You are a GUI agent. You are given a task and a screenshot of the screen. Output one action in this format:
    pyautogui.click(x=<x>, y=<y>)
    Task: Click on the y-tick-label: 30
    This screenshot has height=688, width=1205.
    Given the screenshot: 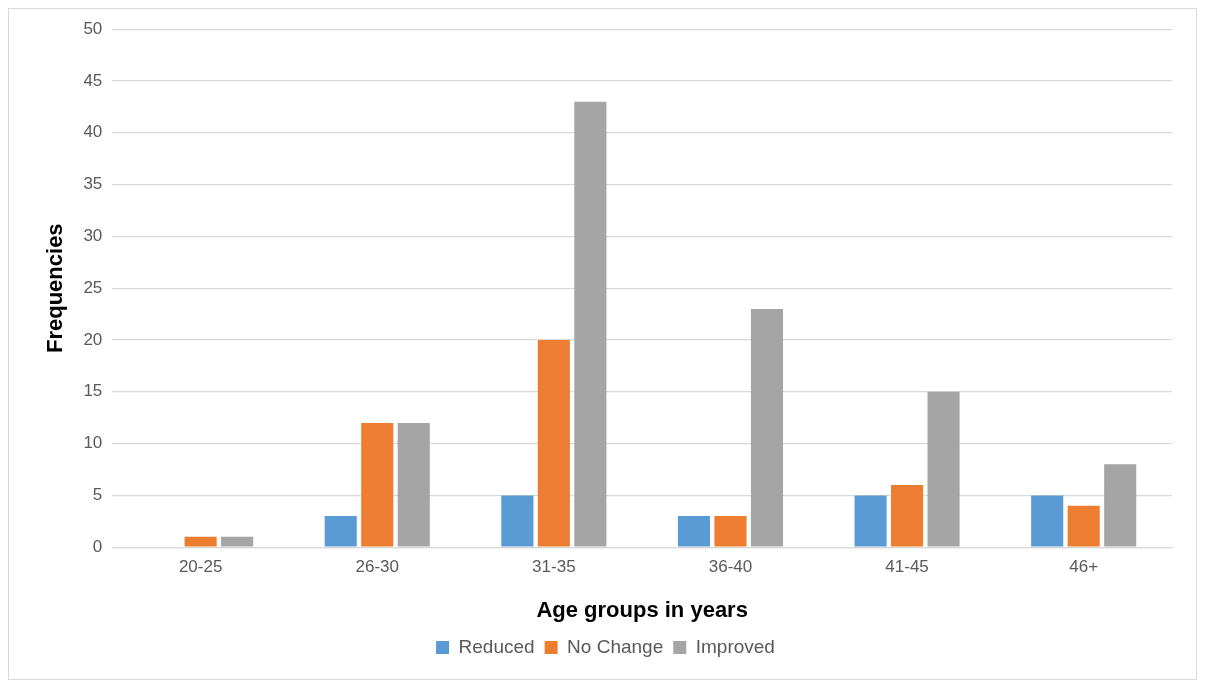 What is the action you would take?
    pyautogui.click(x=93, y=236)
    